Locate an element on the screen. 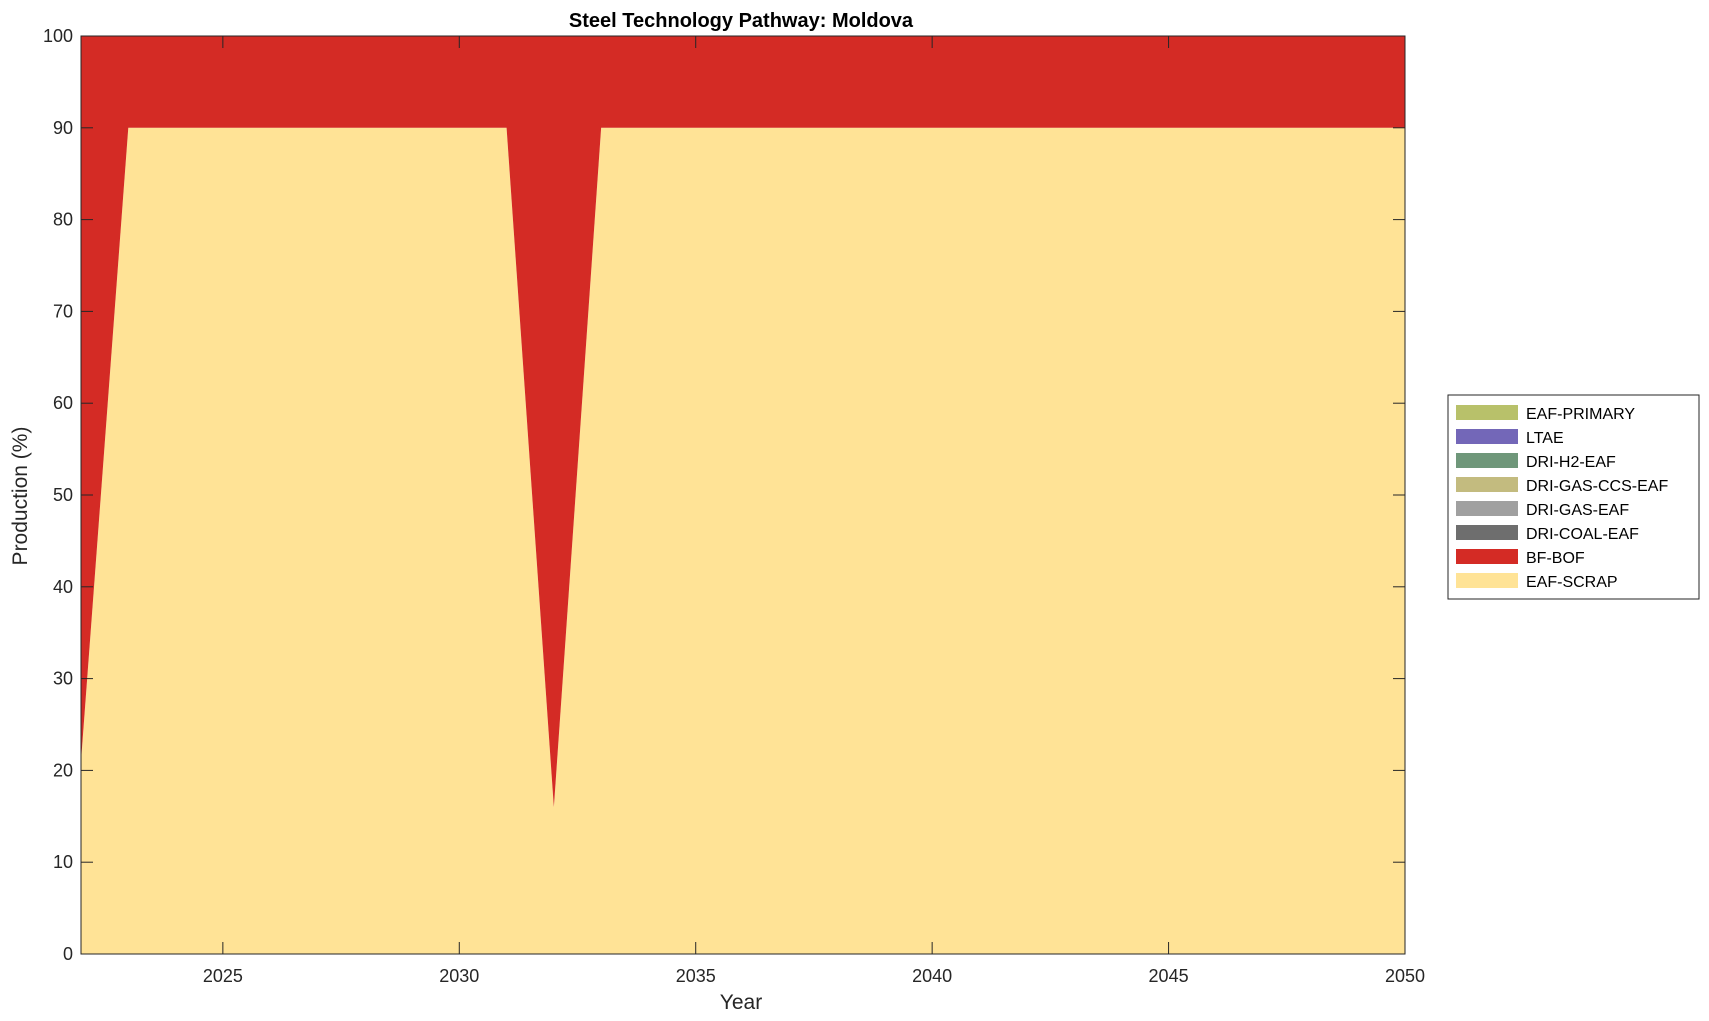  y-axis-title: Production (%) is located at coordinates (20, 496).